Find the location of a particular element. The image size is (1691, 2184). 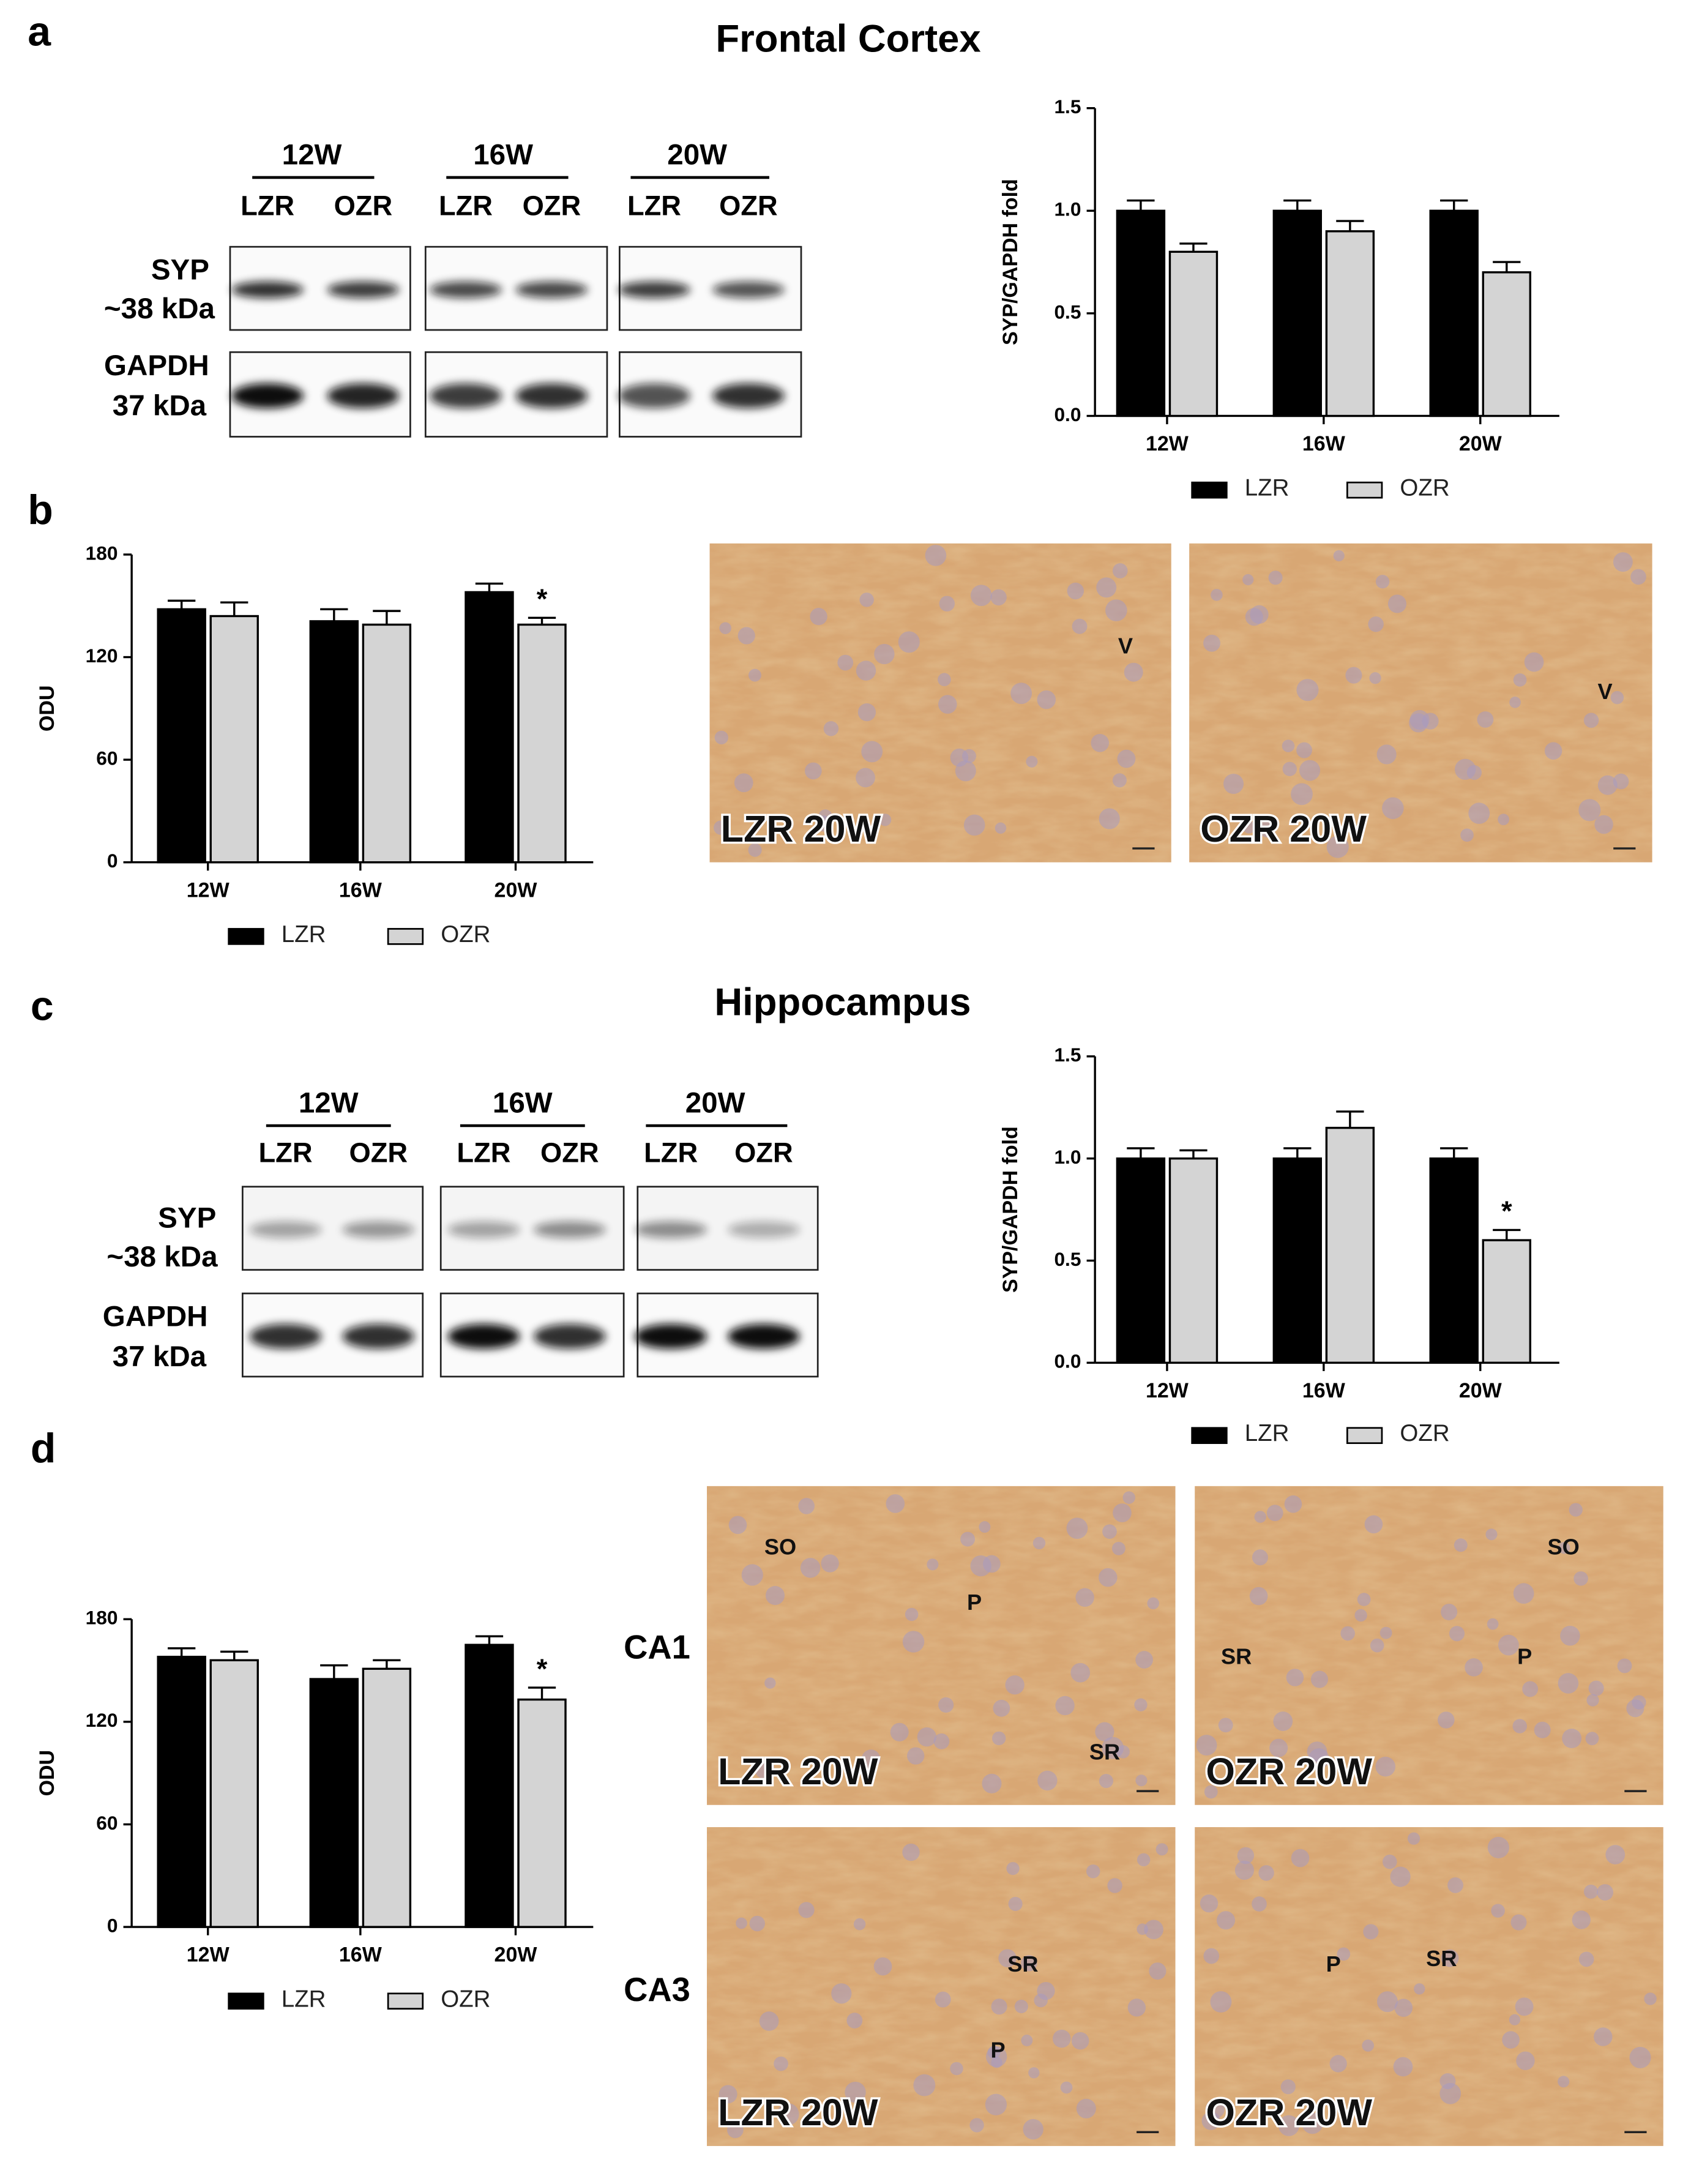

blot-group: 12W is located at coordinates (312, 155).